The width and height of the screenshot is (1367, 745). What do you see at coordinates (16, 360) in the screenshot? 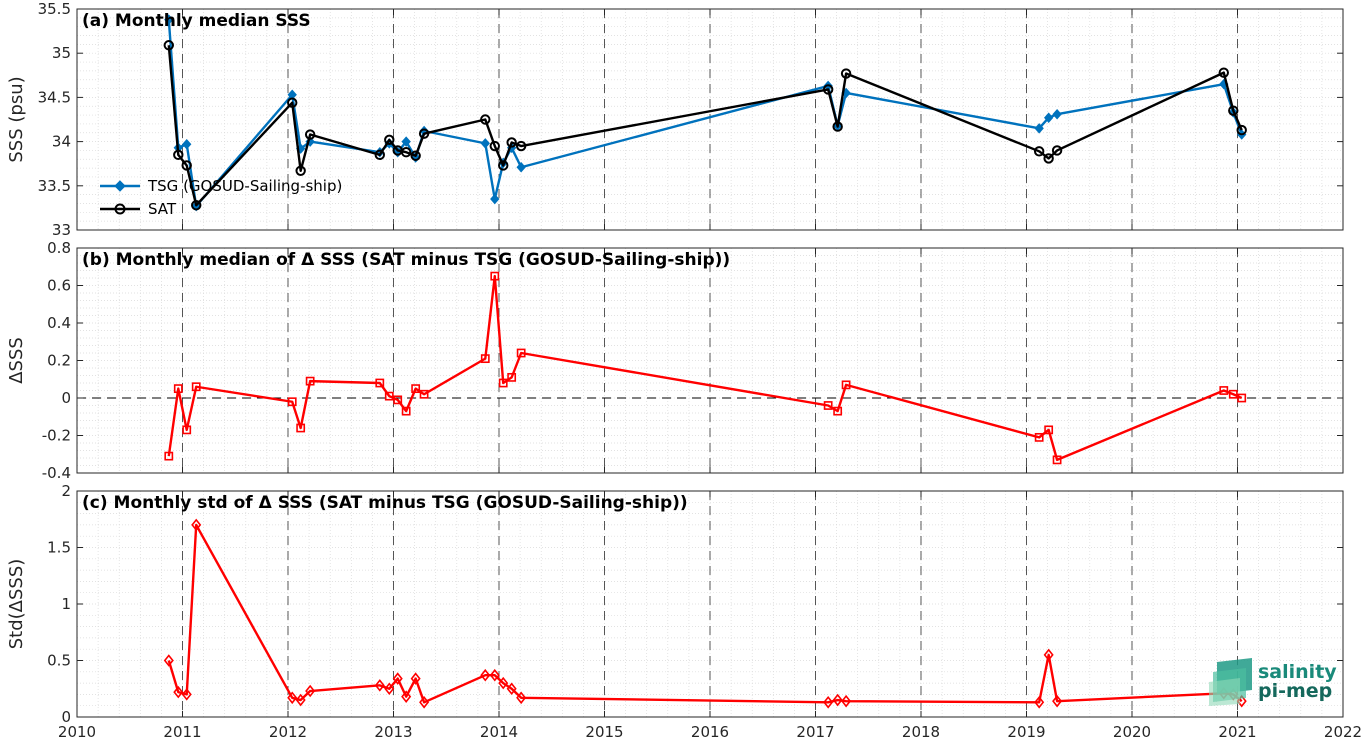
I see `y-axis-label: ΔSSS` at bounding box center [16, 360].